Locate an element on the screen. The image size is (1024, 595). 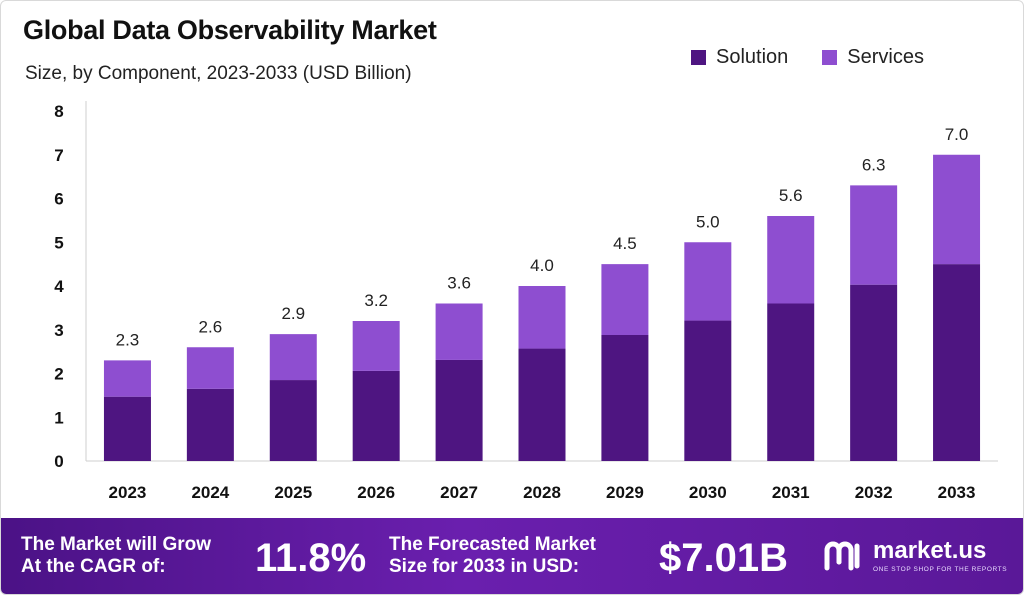
bar-solution-2033 is located at coordinates (957, 362).